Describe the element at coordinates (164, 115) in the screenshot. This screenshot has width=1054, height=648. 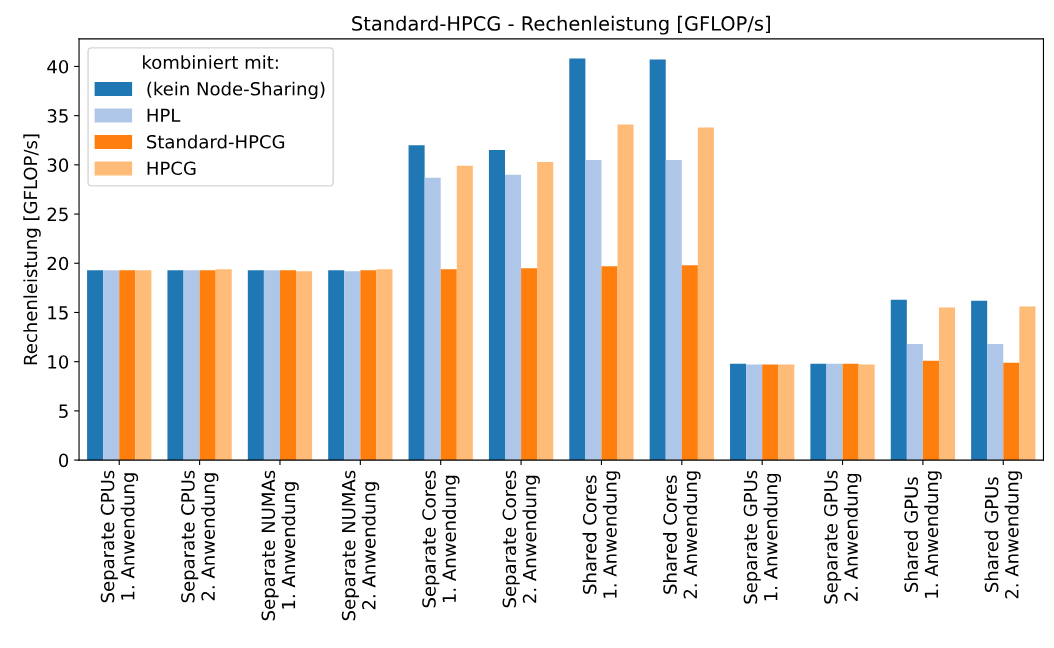
I see `legend-label: HPL` at that location.